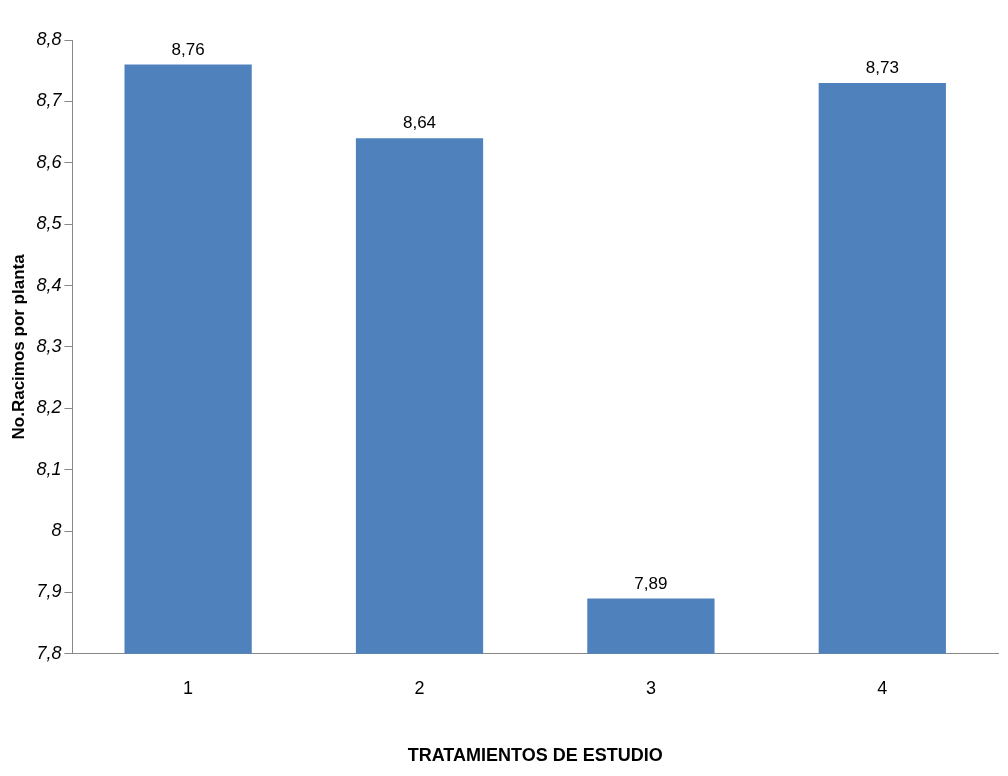 The image size is (1008, 776). Describe the element at coordinates (882, 68) in the screenshot. I see `data-label: 8,73` at that location.